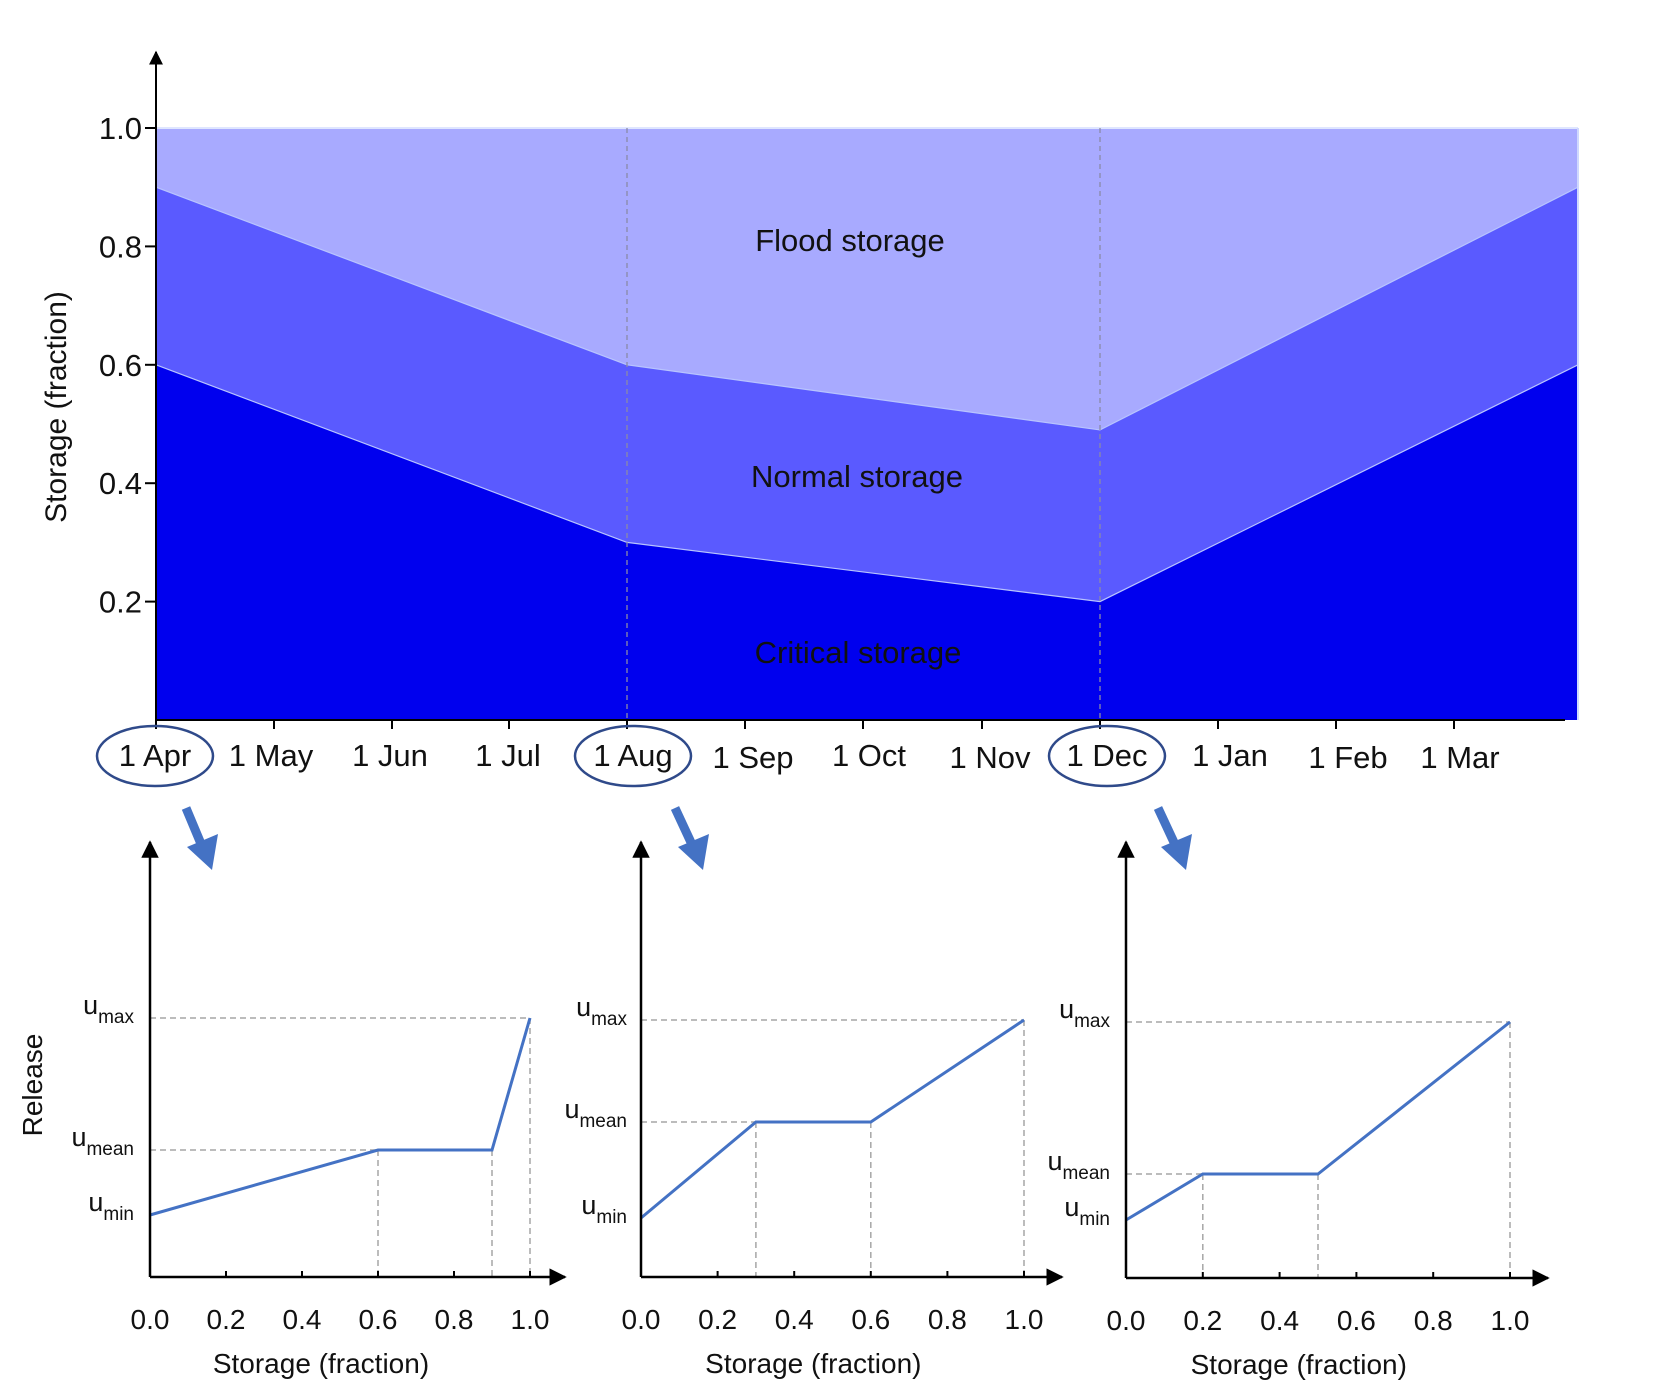 This screenshot has width=1665, height=1388. Describe the element at coordinates (120, 365) in the screenshot. I see `y-tick-label: 0.6` at that location.